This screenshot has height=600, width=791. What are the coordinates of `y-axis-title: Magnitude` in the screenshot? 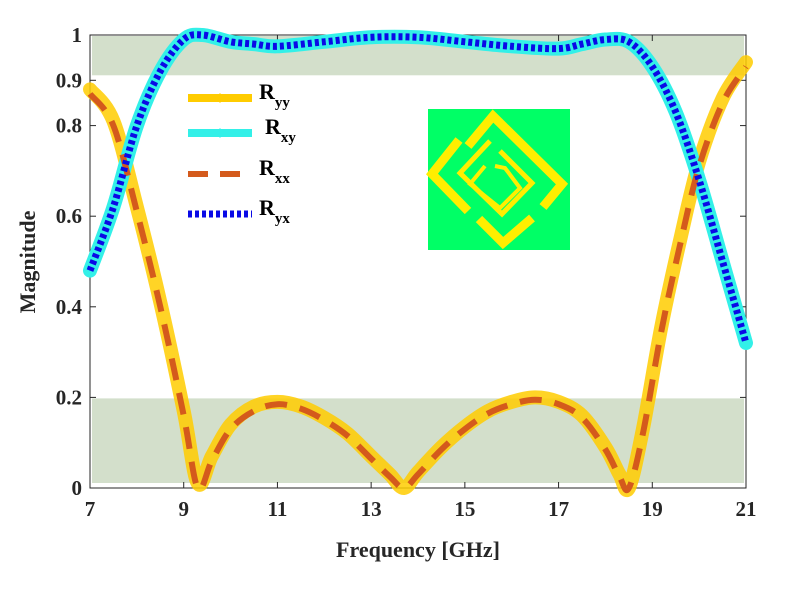 It's located at (27, 261).